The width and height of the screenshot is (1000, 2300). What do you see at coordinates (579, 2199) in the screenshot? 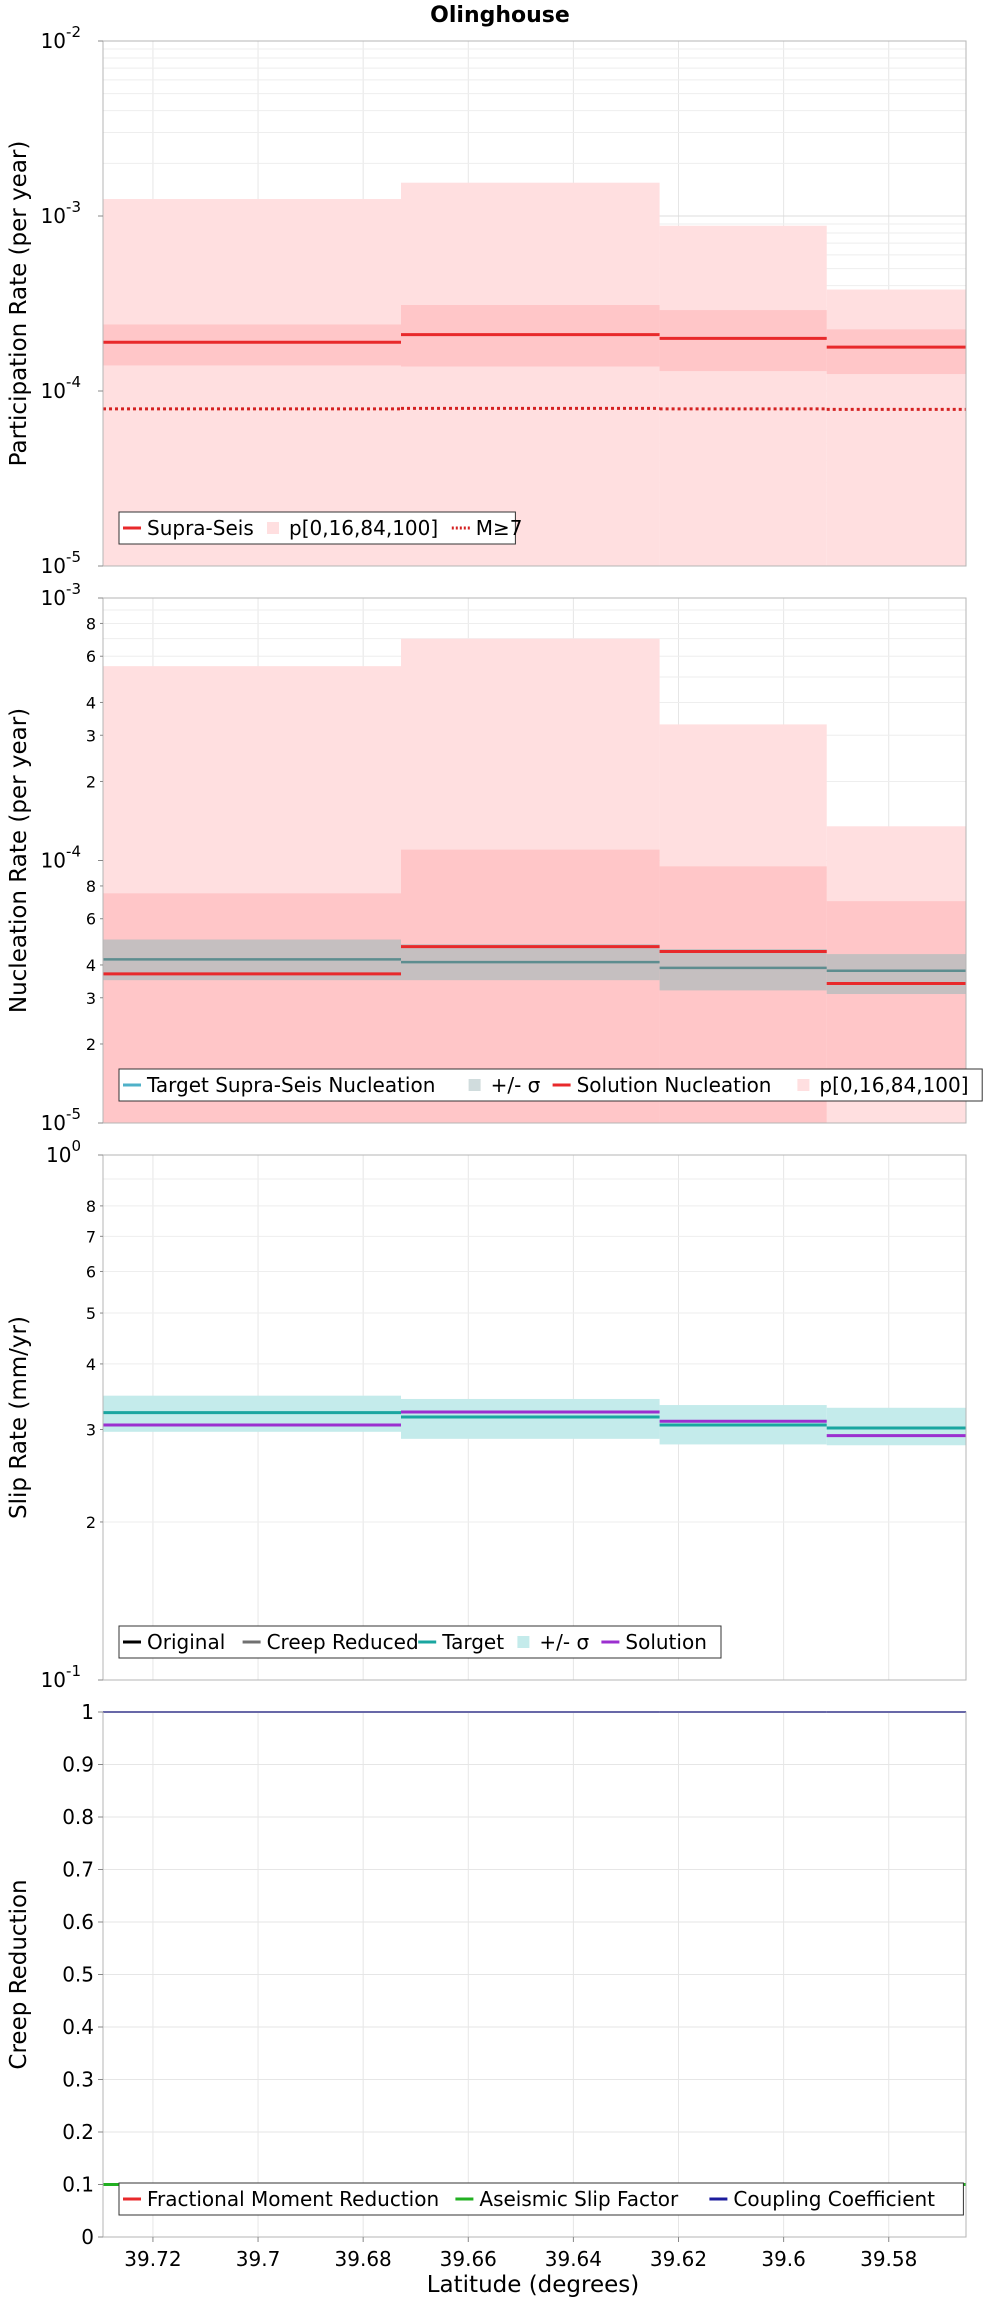
I see `legend-label: Aseismic Slip Factor` at bounding box center [579, 2199].